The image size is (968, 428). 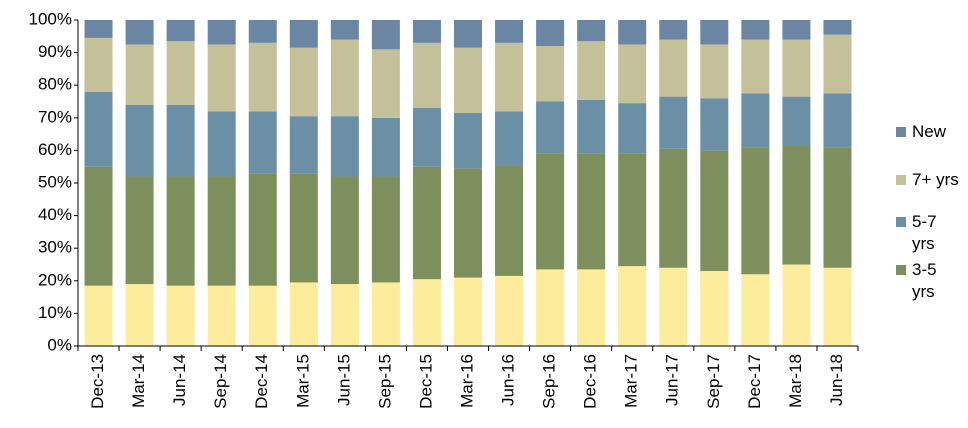 I want to click on x-tick-label-group: Mar-17, so click(x=631, y=381).